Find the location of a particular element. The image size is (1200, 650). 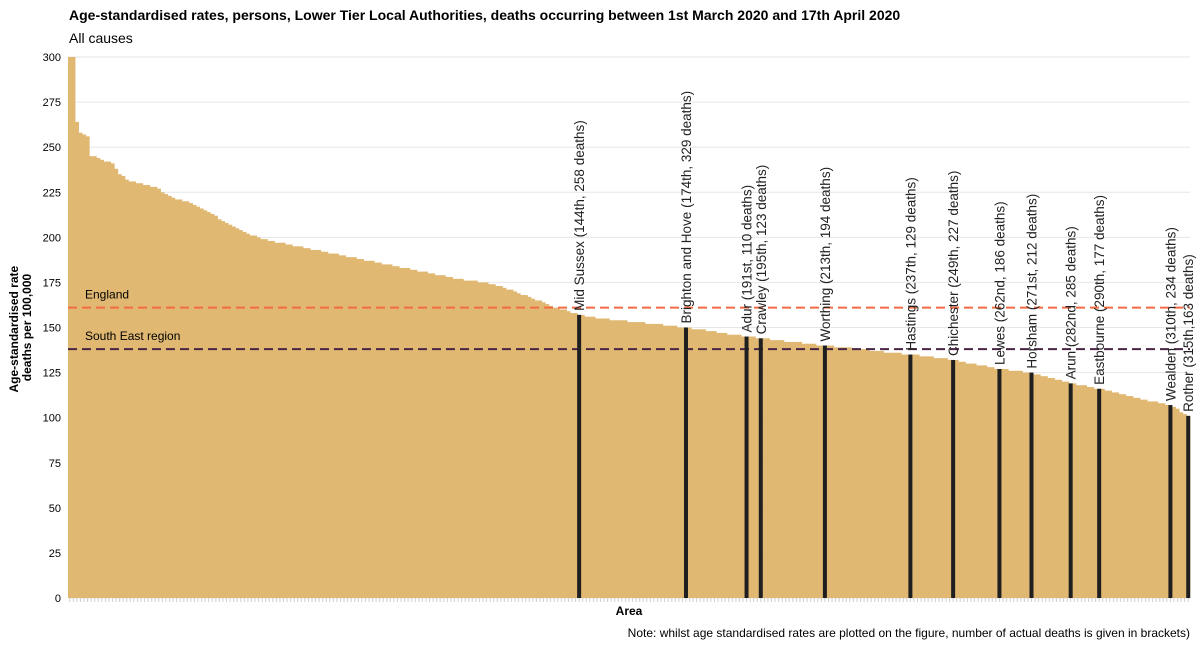

y-tick-label: 225 is located at coordinates (52, 193).